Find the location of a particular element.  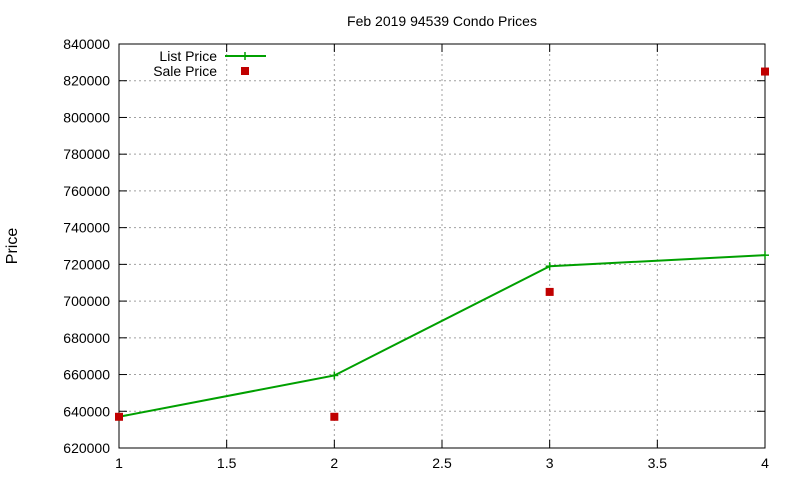

x-tick-label: 4 is located at coordinates (765, 463).